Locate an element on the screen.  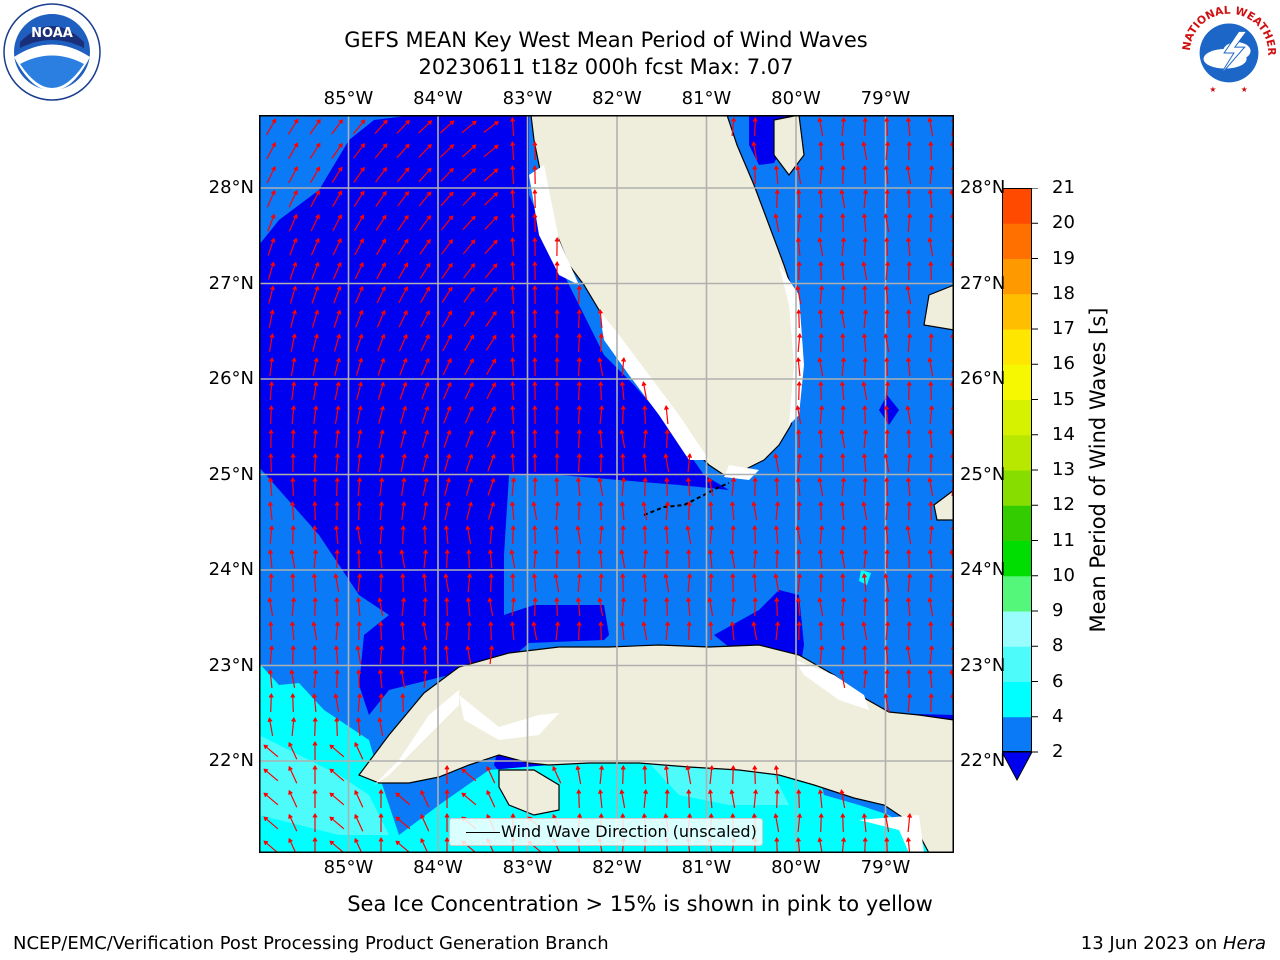
colorbar-label: Mean Period of Wind Waves [s] is located at coordinates (1098, 470).